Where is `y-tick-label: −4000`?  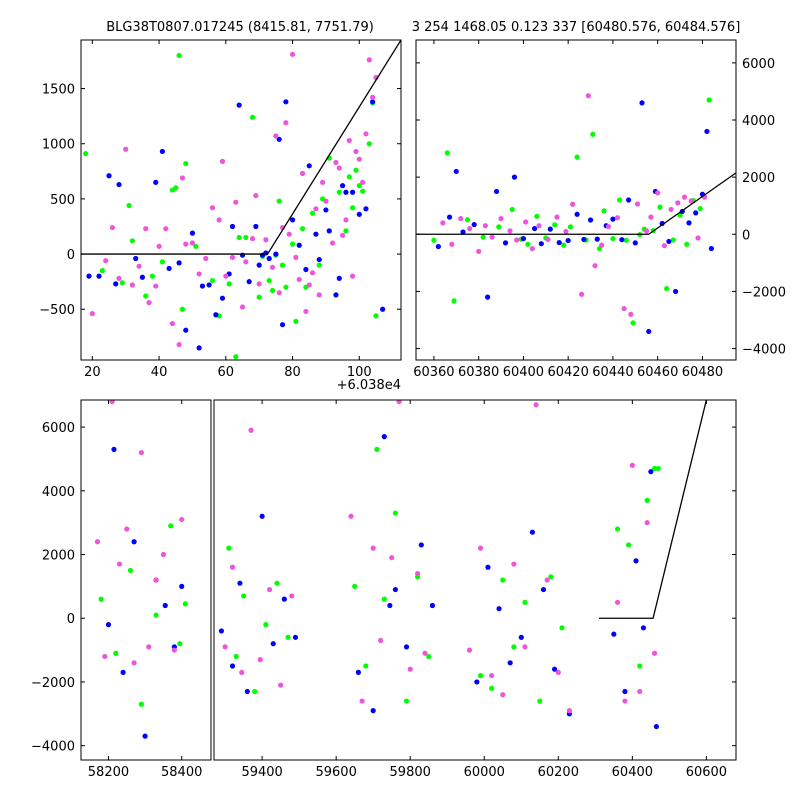
y-tick-label: −4000 is located at coordinates (764, 350).